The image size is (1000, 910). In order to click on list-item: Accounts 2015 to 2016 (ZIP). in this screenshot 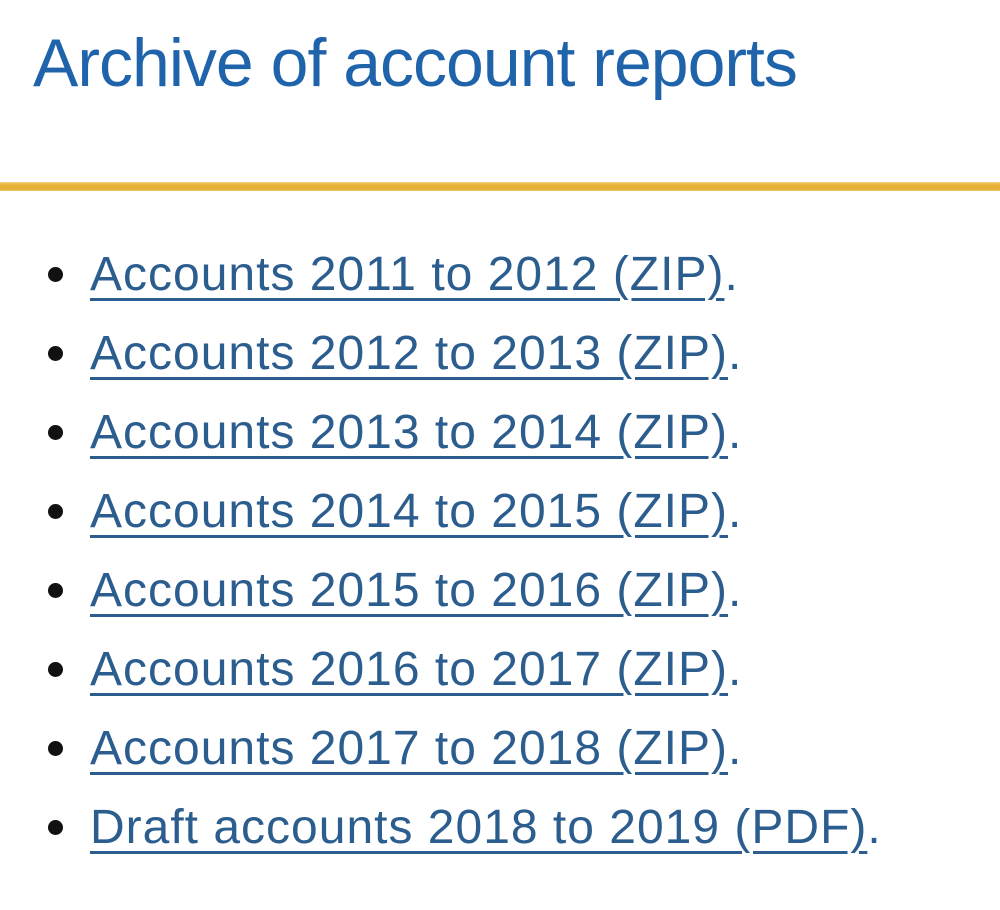, I will do `click(441, 590)`.